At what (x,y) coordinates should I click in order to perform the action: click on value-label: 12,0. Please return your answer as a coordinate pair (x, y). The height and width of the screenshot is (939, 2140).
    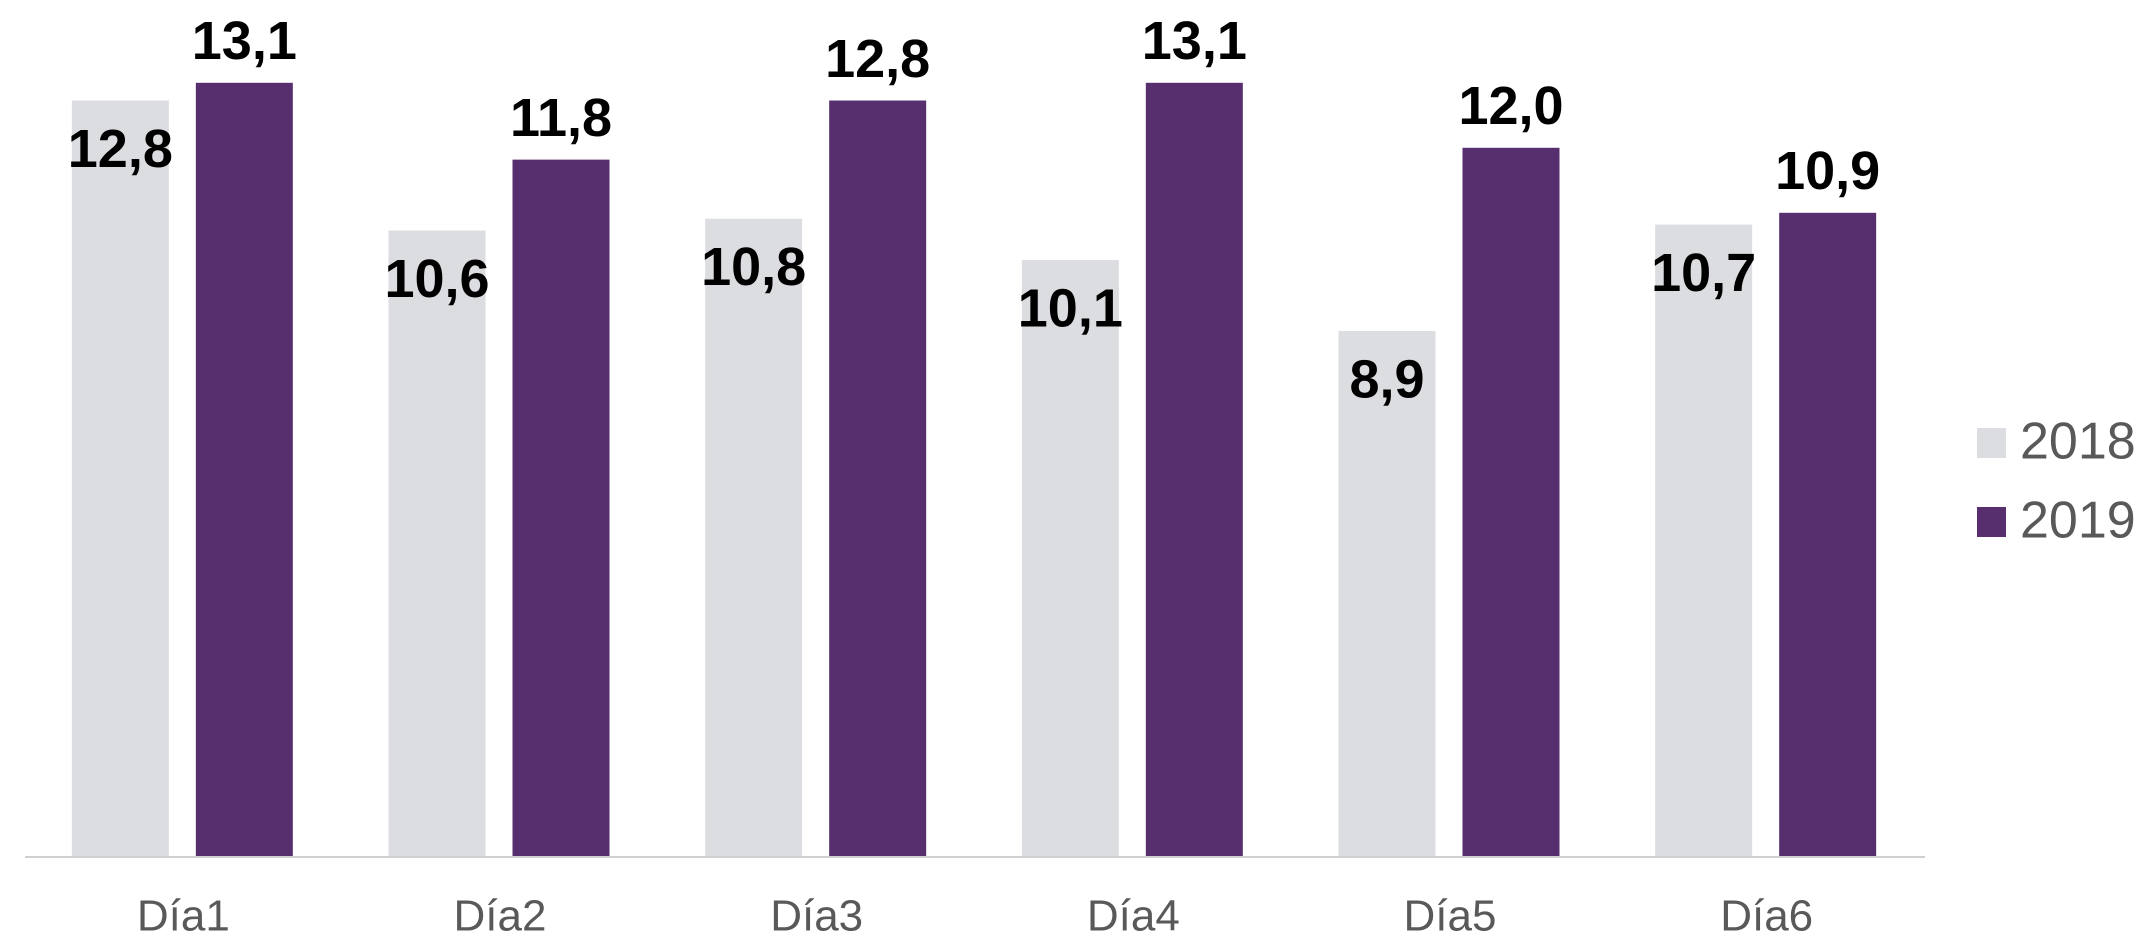
    Looking at the image, I should click on (1510, 106).